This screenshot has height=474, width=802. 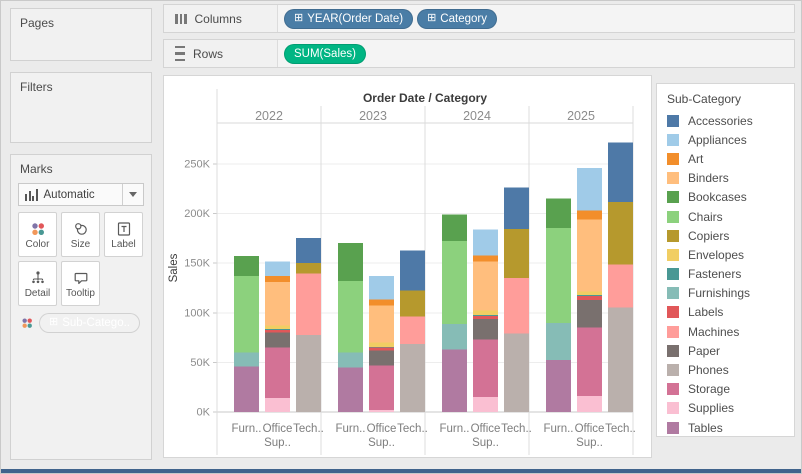 I want to click on bar-segment-envelopes-2025, so click(x=589, y=293).